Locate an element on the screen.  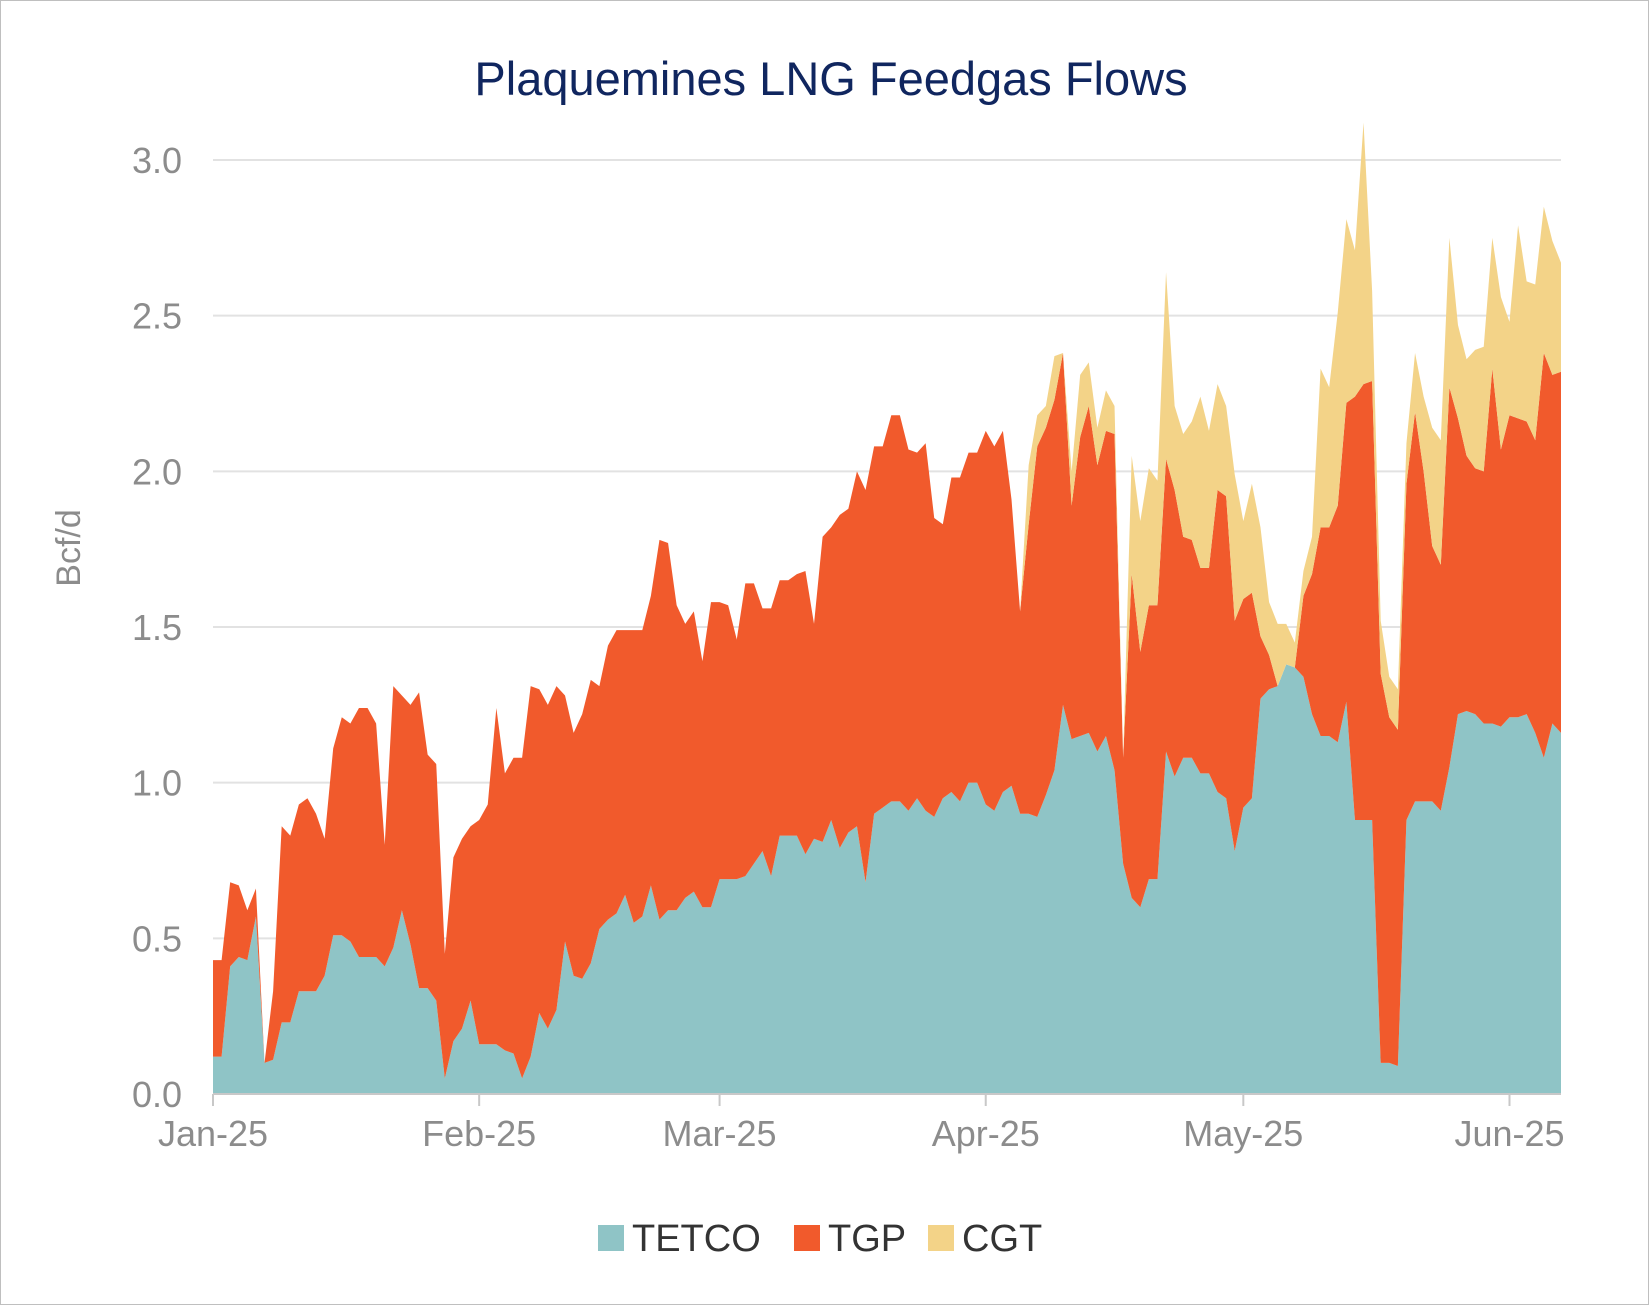
legend-swatch-cgt is located at coordinates (941, 1238).